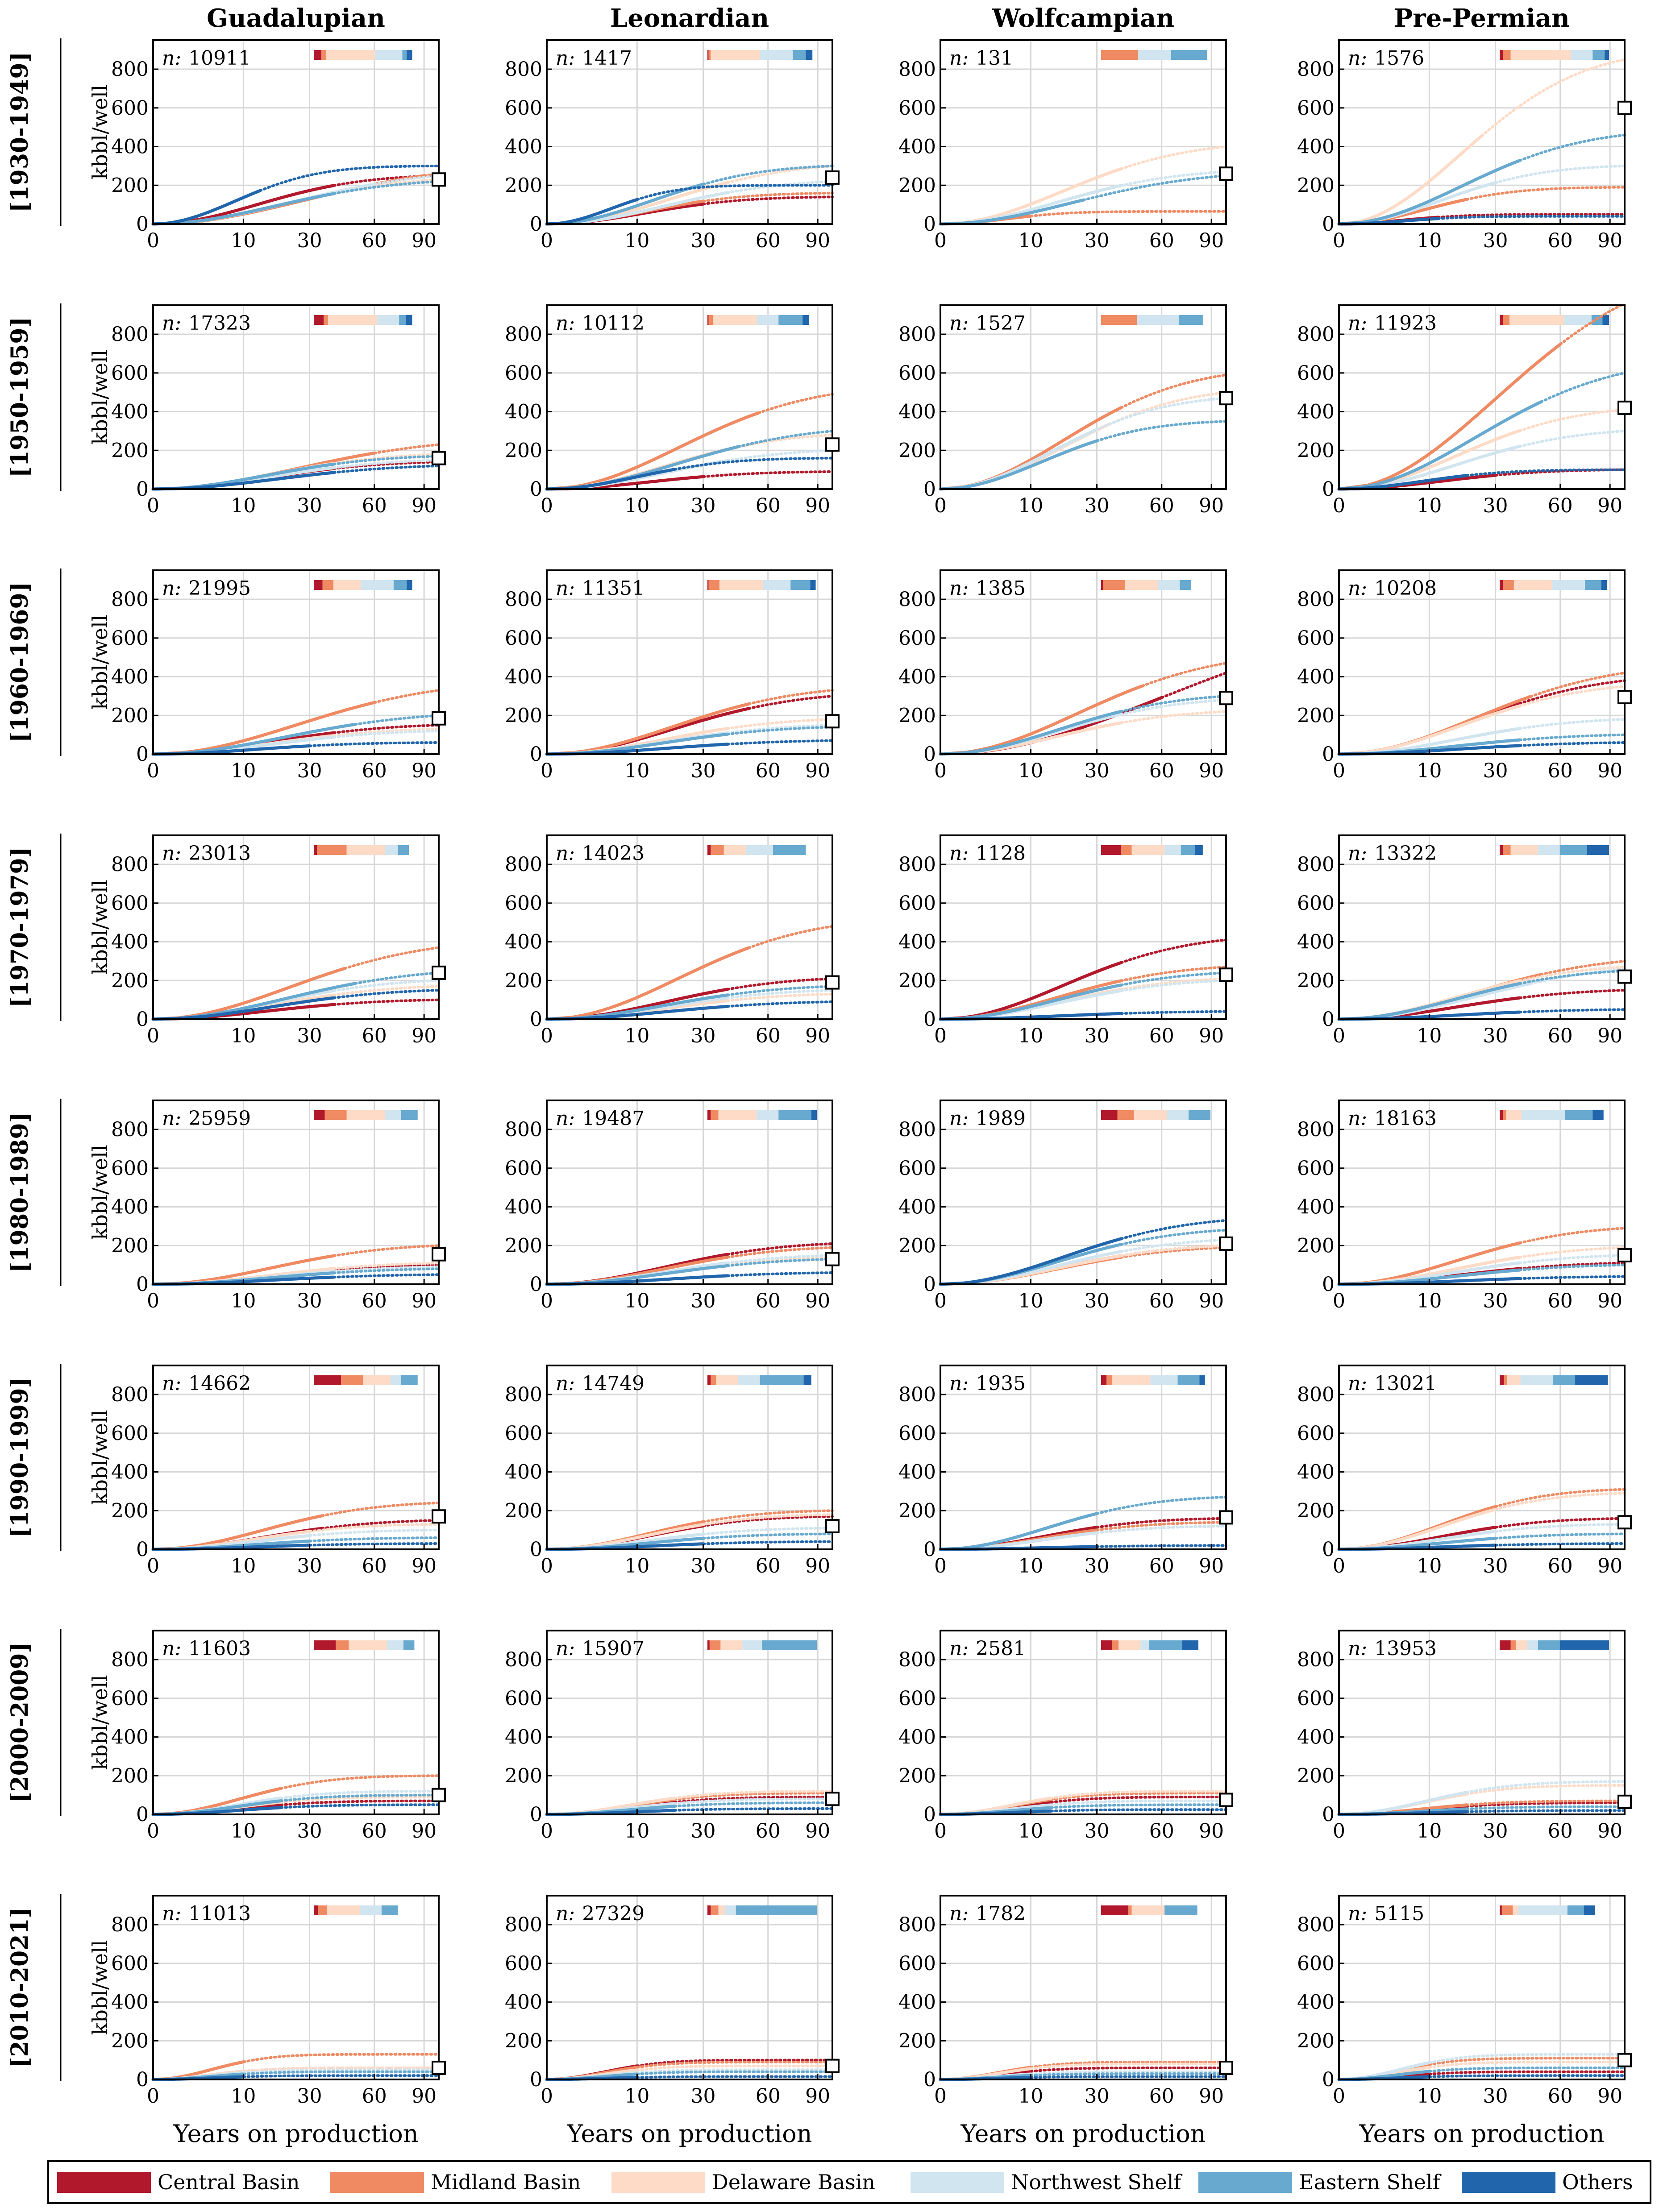 The width and height of the screenshot is (1659, 2212). I want to click on panel-r5-c0: n: 14662 0 200 400 600 800 0 10 30 60 90 kbbl/well, so click(267, 1471).